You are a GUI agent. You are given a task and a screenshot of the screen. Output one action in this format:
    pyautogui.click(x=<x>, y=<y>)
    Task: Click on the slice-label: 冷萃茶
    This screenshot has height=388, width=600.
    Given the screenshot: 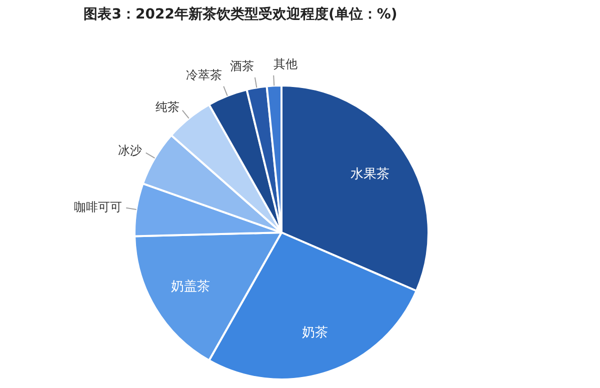 What is the action you would take?
    pyautogui.click(x=204, y=75)
    